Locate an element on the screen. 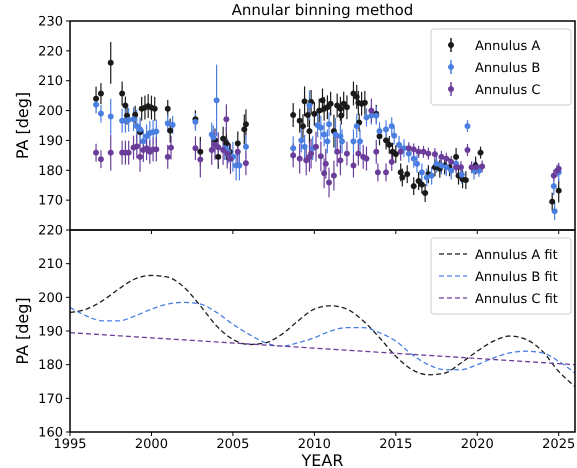 This screenshot has width=577, height=468. x-tick-label: 2005 is located at coordinates (233, 444).